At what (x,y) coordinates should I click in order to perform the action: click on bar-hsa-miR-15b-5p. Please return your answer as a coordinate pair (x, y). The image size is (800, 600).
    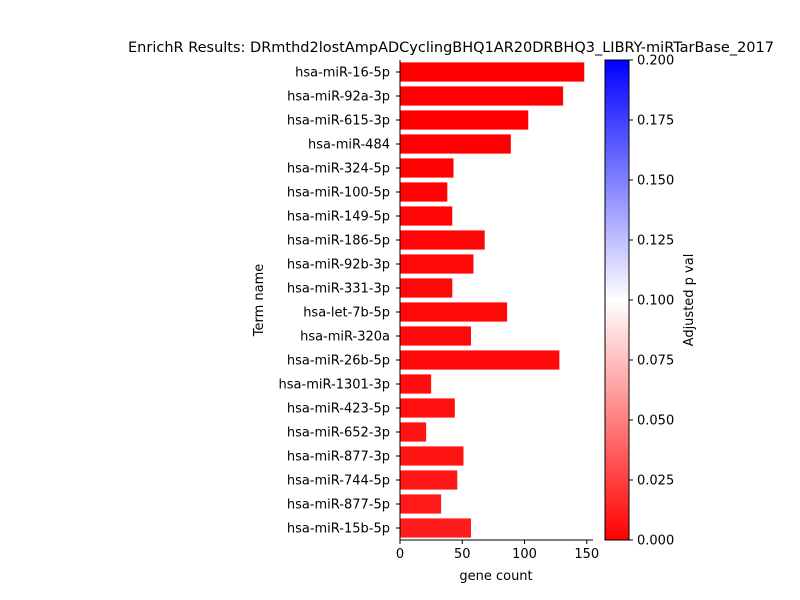
    Looking at the image, I should click on (435, 528).